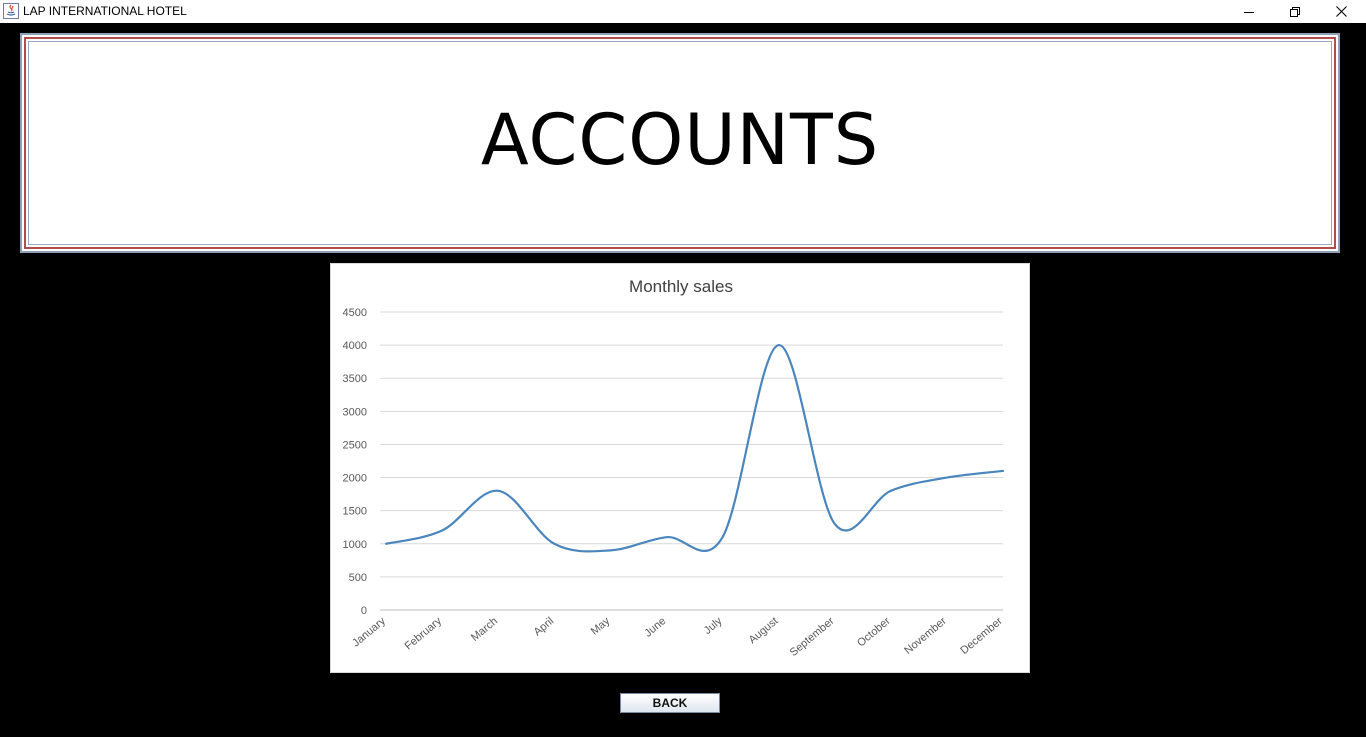  Describe the element at coordinates (364, 611) in the screenshot. I see `y-tick-label: 0` at that location.